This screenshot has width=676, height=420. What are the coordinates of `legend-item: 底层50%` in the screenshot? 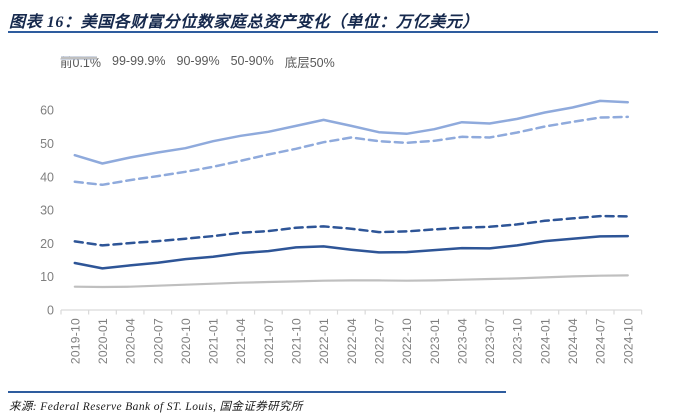 It's located at (198, 61).